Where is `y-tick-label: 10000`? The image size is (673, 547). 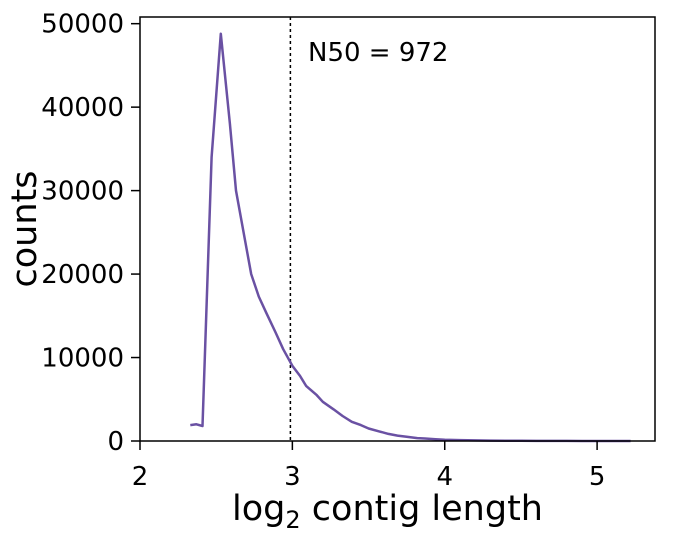 y-tick-label: 10000 is located at coordinates (82, 359).